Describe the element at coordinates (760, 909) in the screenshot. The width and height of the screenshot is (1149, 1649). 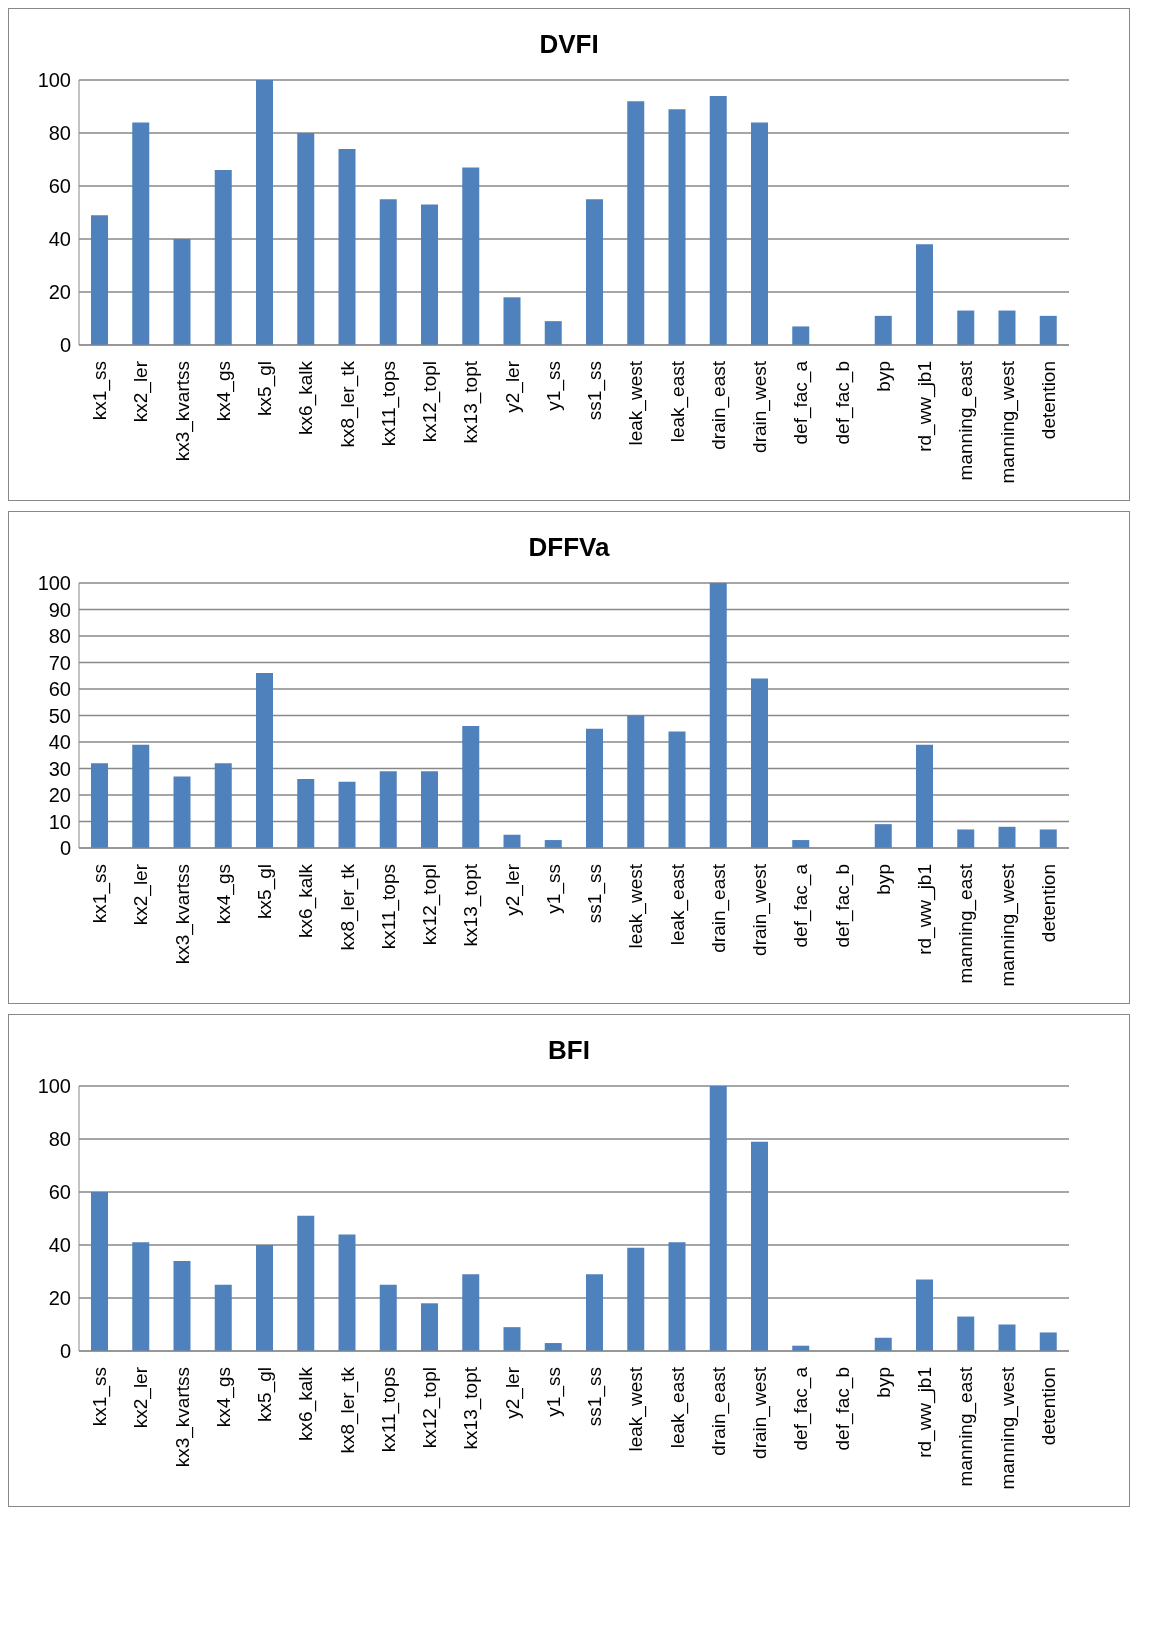
I see `x-tick-label: drain_west` at that location.